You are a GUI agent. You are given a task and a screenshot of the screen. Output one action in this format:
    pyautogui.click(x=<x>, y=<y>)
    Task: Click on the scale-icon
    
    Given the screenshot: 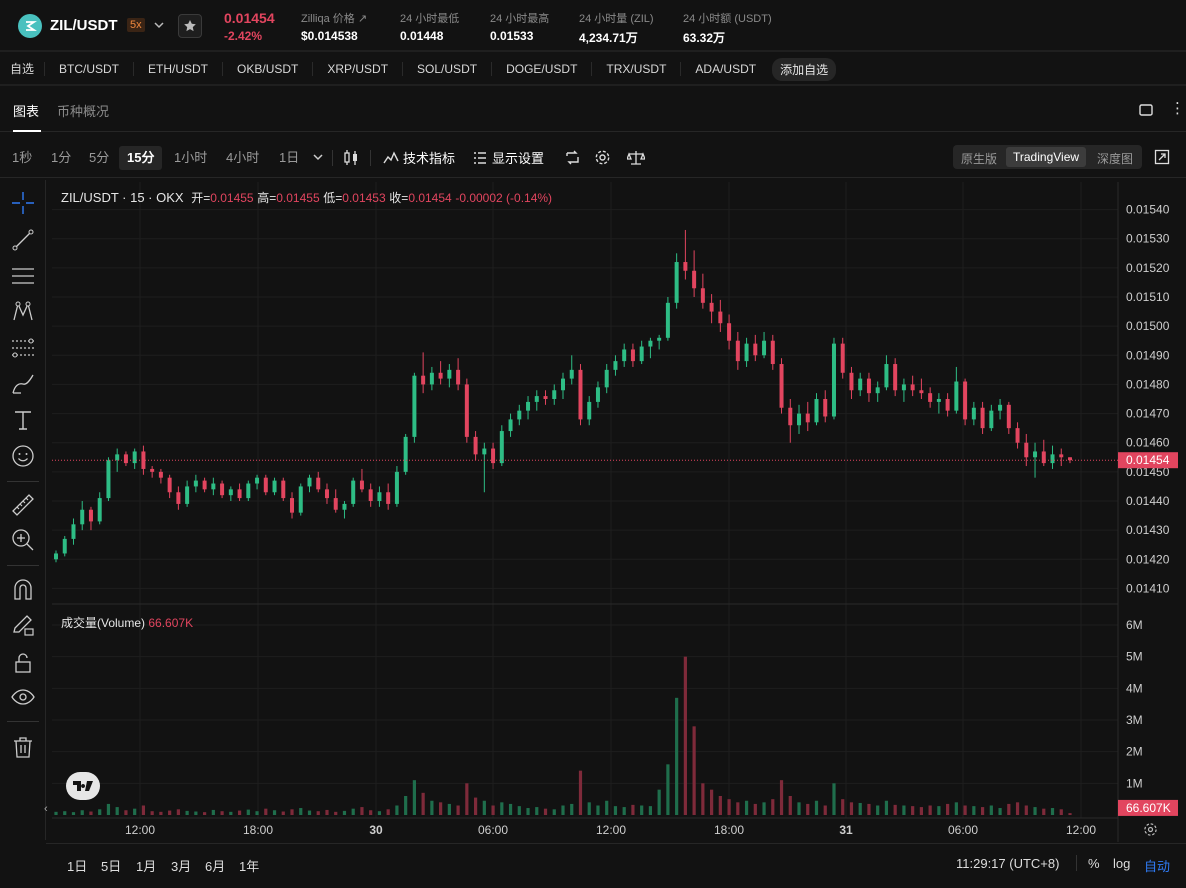 What is the action you would take?
    pyautogui.click(x=636, y=159)
    